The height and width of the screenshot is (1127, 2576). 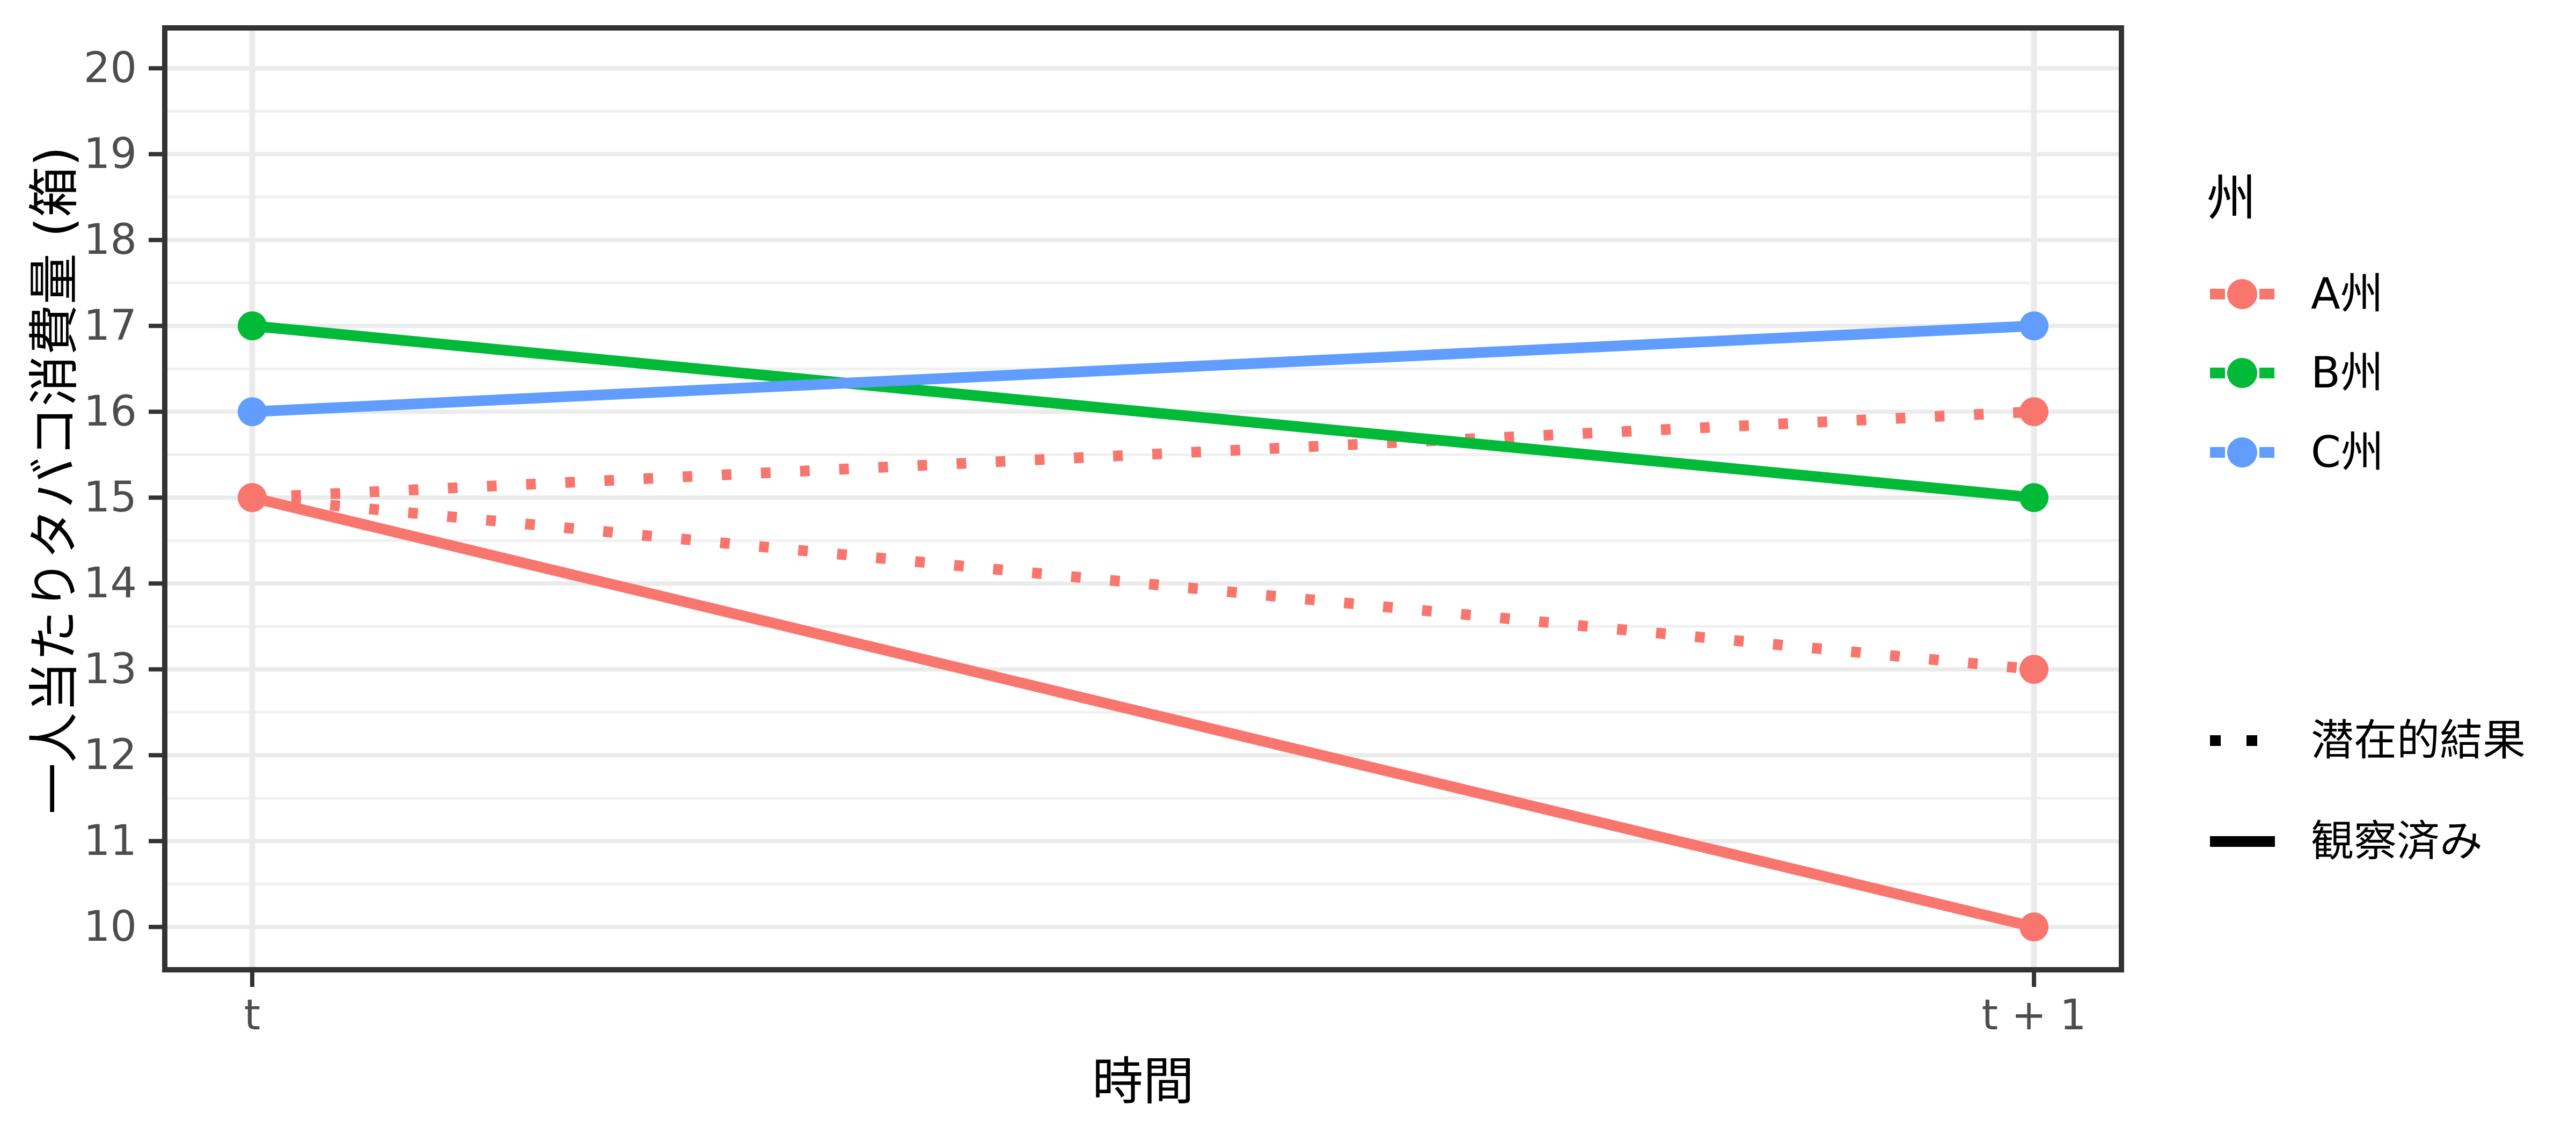 What do you see at coordinates (110, 841) in the screenshot?
I see `y-tick-label: 11` at bounding box center [110, 841].